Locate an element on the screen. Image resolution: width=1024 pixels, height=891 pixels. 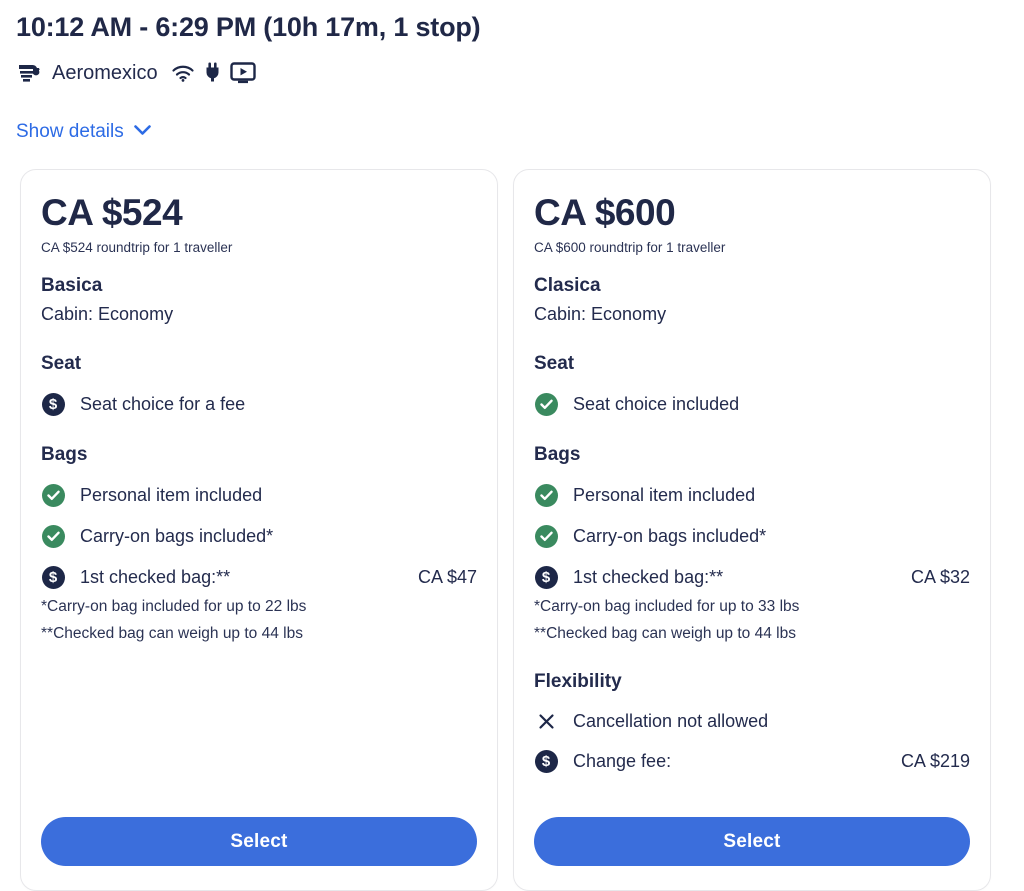
x-icon is located at coordinates (546, 721).